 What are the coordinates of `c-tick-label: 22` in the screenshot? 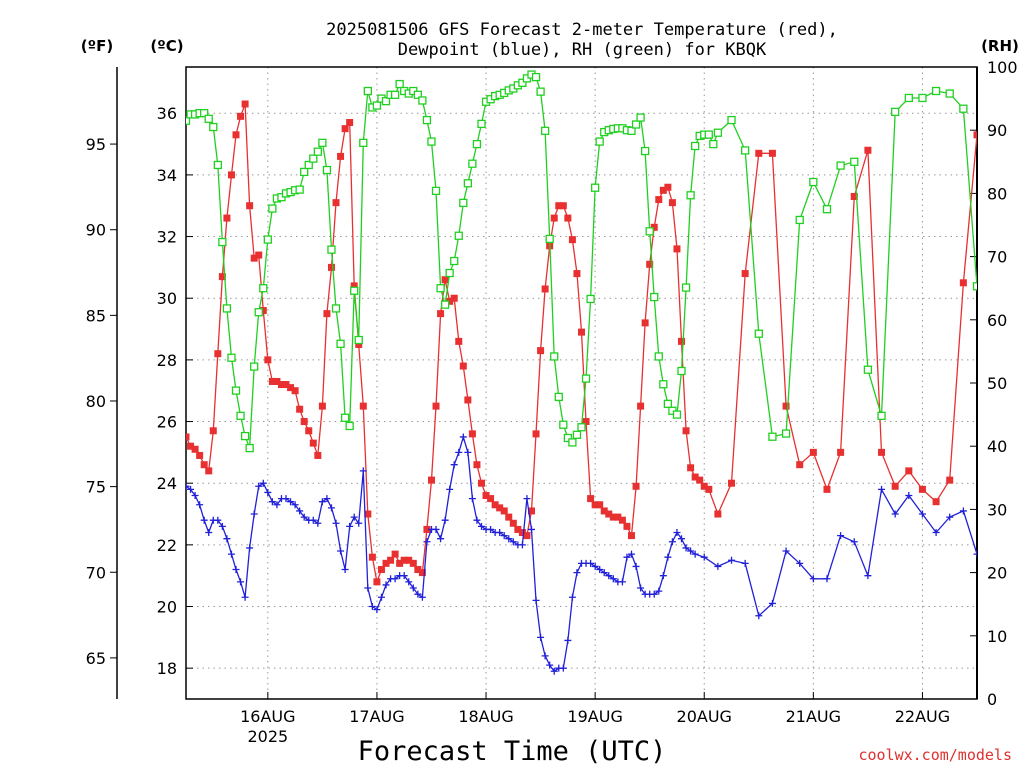 It's located at (167, 545).